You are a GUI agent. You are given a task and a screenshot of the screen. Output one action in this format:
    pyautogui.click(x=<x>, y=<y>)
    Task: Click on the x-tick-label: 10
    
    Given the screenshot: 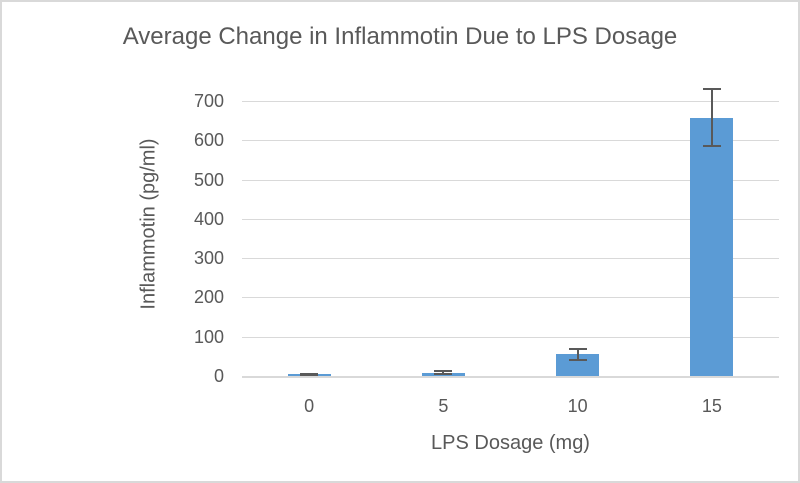 What is the action you would take?
    pyautogui.click(x=577, y=406)
    